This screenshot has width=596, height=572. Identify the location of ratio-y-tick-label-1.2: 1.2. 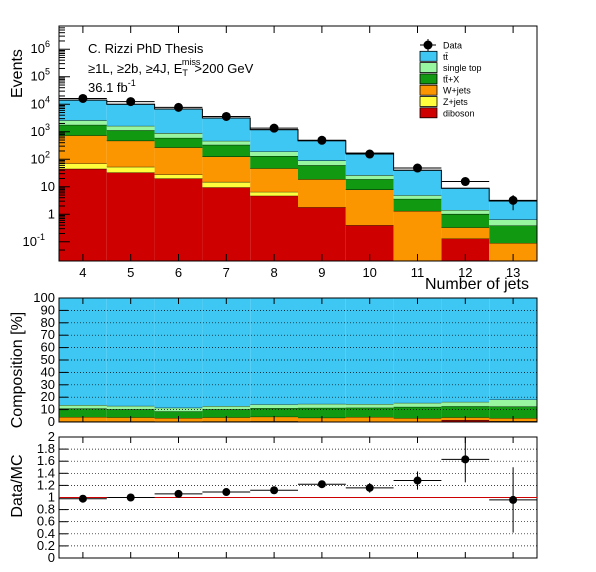
(46, 484).